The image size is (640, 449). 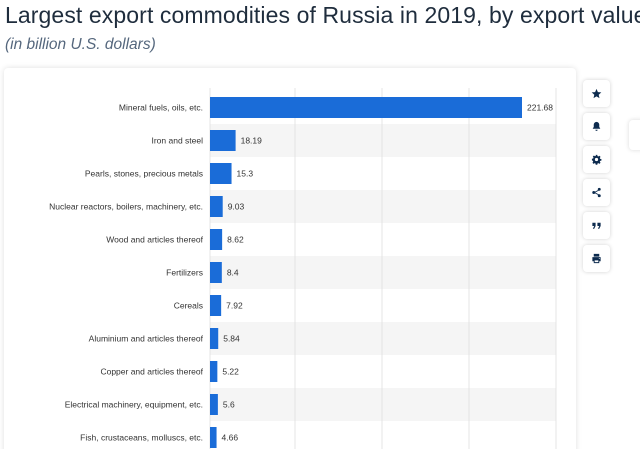 I want to click on cite-button, so click(x=596, y=225).